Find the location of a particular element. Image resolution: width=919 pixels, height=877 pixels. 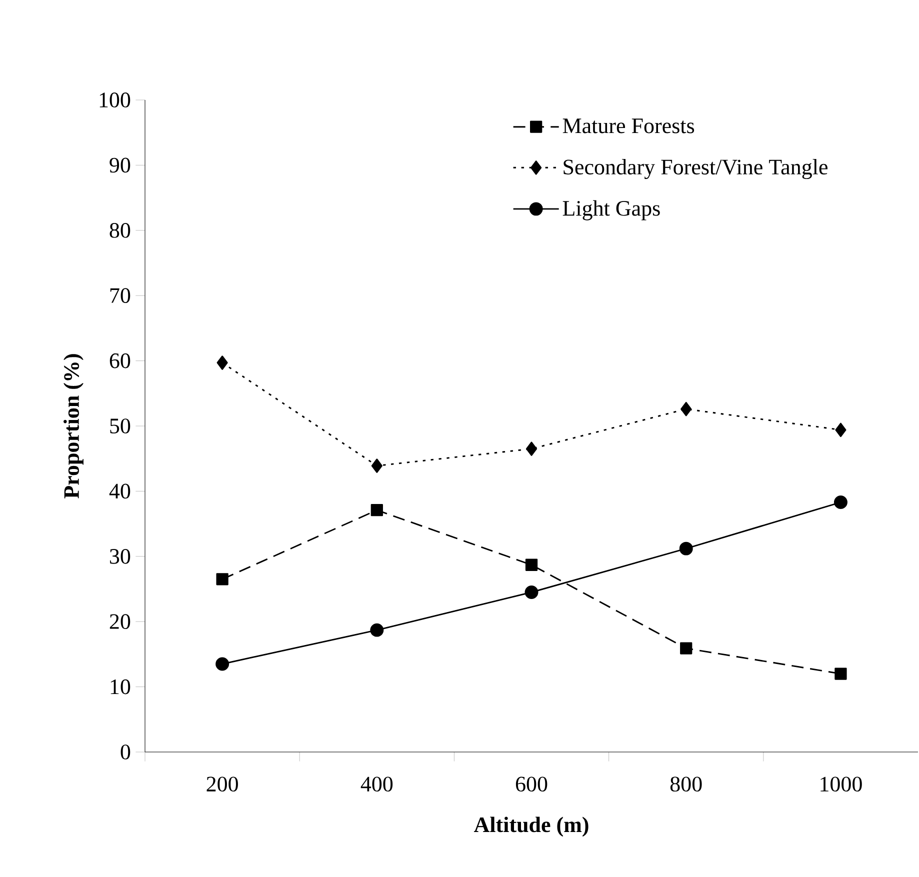

y-tick-label: 0 is located at coordinates (125, 752).